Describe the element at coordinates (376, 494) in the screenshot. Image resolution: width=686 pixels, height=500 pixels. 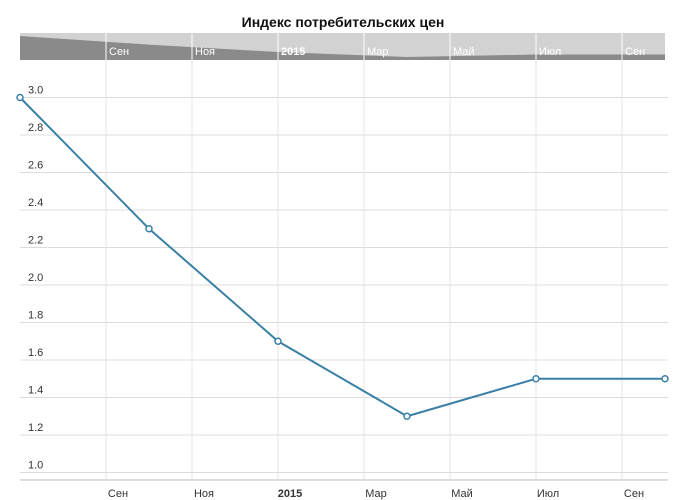
I see `x-tick-label: Мар` at that location.